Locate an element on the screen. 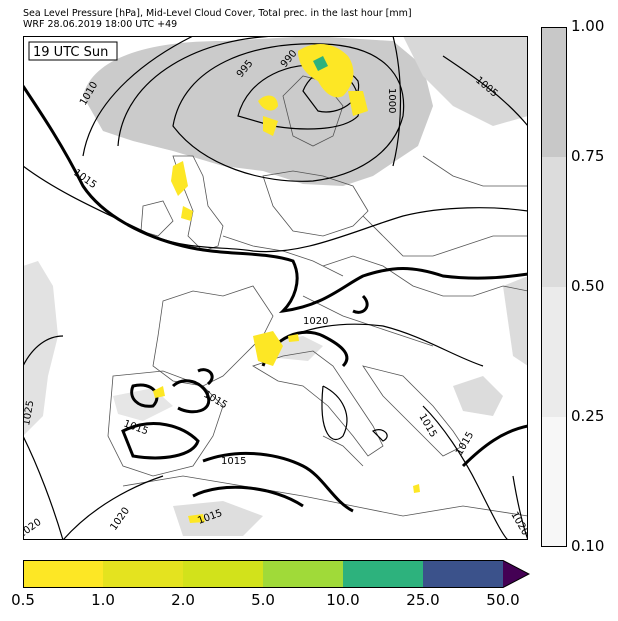 Image resolution: width=618 pixels, height=621 pixels. isobar-label: 1000 is located at coordinates (391, 100).